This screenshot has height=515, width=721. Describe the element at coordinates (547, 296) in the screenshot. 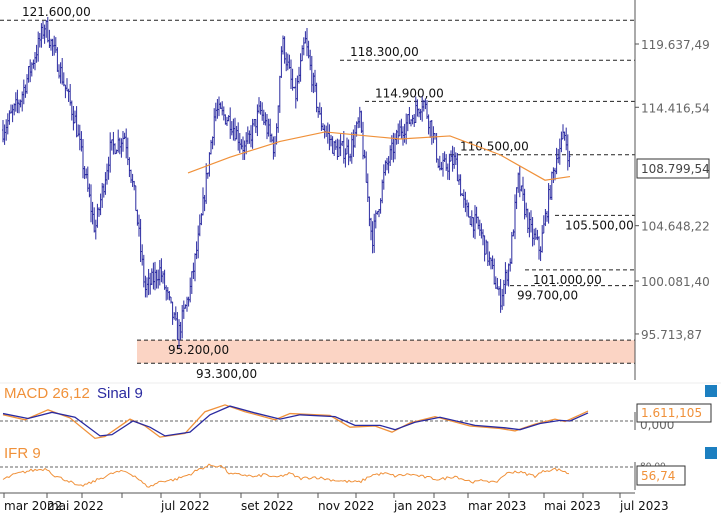

I see `level-label: 99.700,00` at that location.